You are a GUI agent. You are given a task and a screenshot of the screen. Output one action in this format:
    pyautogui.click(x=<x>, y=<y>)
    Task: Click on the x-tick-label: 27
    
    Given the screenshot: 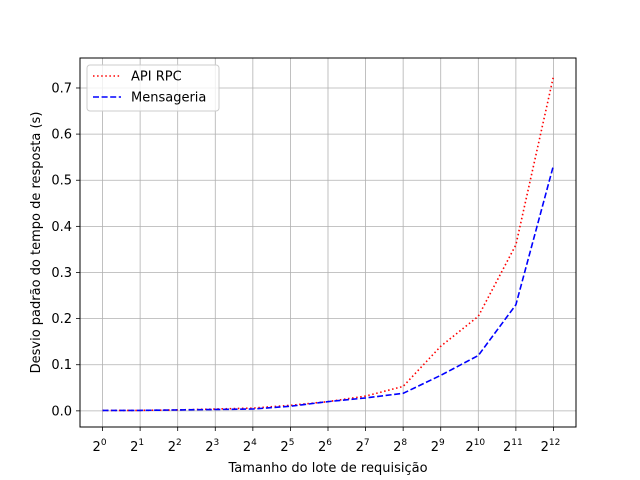 What is the action you would take?
    pyautogui.click(x=363, y=446)
    